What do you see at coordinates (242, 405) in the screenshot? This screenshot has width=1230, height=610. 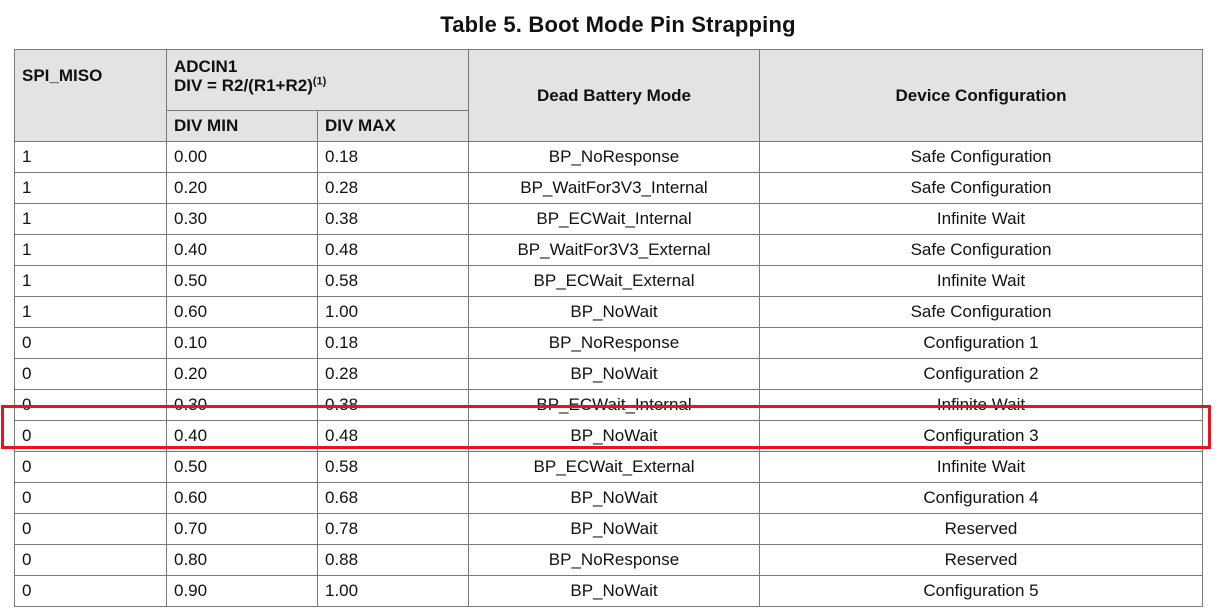 I see `cell-div-min: 0.30` at bounding box center [242, 405].